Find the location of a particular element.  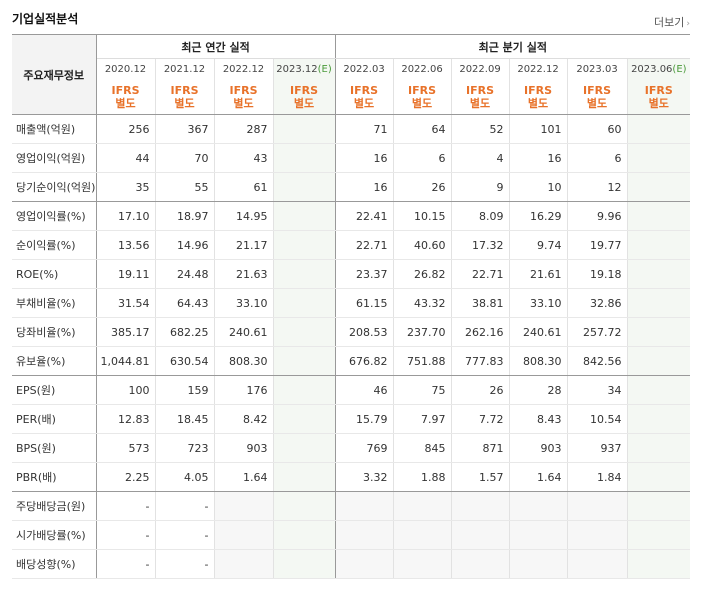

table-cell: 18.45 is located at coordinates (185, 419).